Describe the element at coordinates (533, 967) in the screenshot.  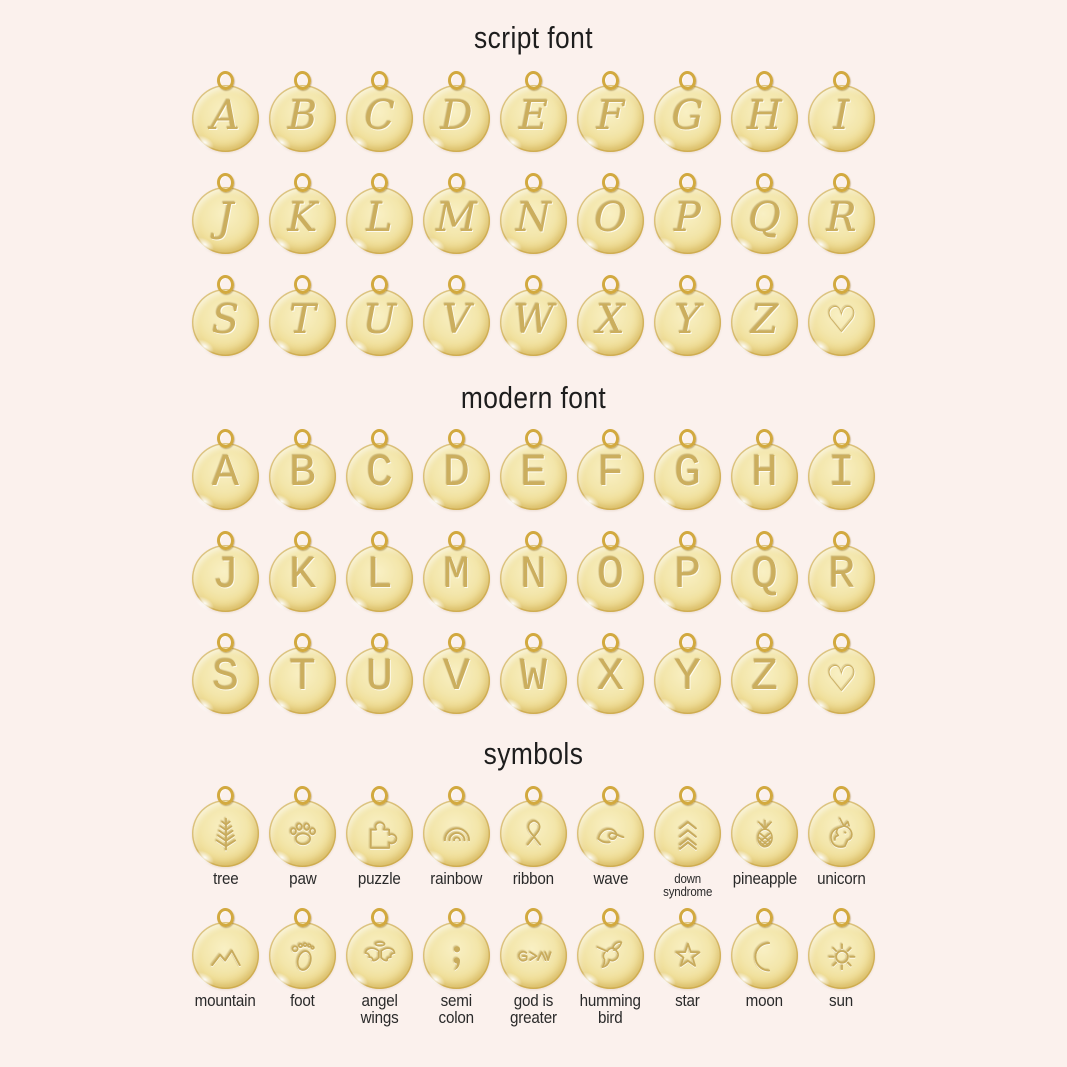
I see `charm-god-is-greater: god is greater` at that location.